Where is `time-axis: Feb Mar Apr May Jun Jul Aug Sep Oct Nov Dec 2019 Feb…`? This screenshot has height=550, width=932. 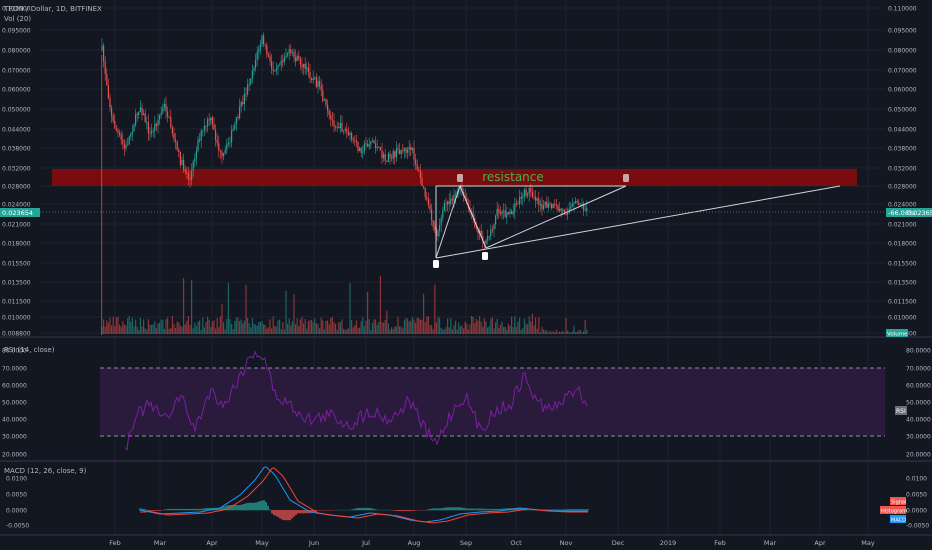
time-axis: Feb Mar Apr May Jun Jul Aug Sep Oct Nov Dec 2019 Feb… is located at coordinates (492, 543).